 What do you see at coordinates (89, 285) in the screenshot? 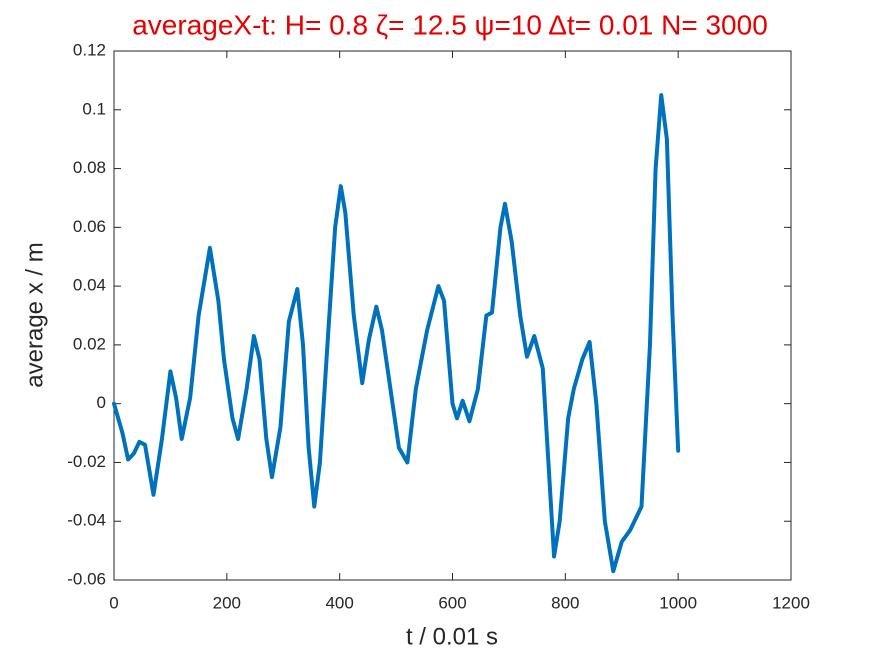
I see `y-tick-label: 0.04` at bounding box center [89, 285].